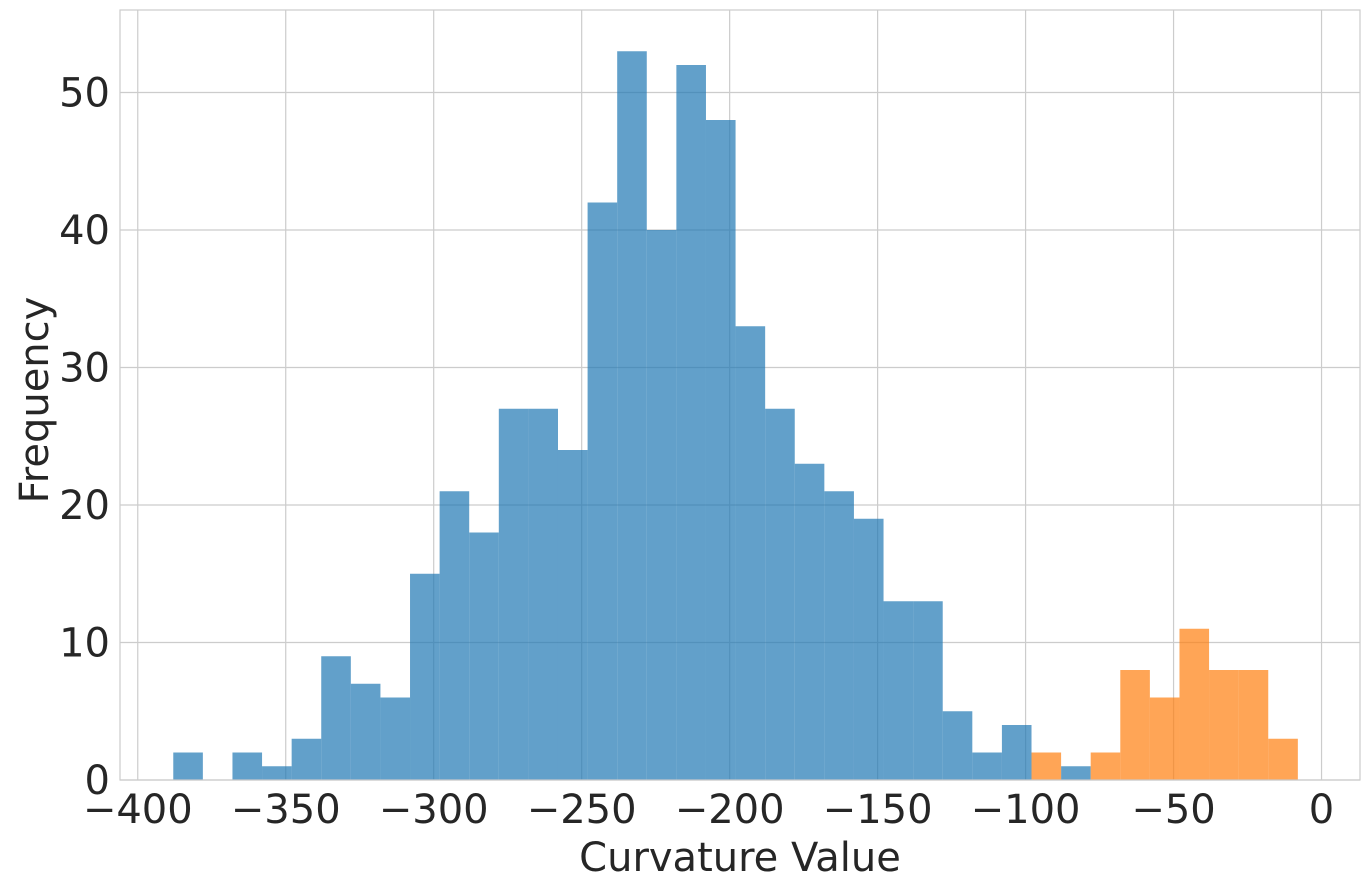 This screenshot has width=1370, height=889. I want to click on y-tick-label: 30, so click(84, 369).